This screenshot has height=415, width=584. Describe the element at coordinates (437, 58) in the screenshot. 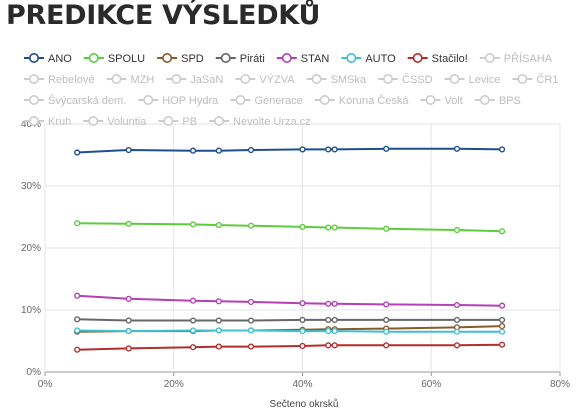

I see `legend-item-stacilo: Stačilo!` at that location.